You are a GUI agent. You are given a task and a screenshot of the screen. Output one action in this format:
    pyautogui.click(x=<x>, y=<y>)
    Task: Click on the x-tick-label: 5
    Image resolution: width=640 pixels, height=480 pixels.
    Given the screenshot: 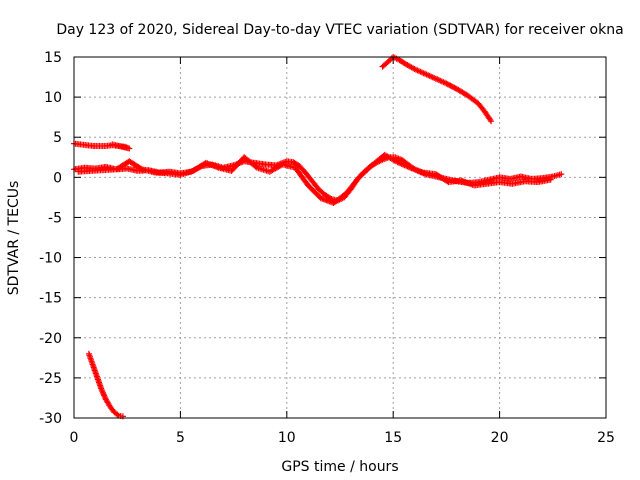 What is the action you would take?
    pyautogui.click(x=180, y=438)
    